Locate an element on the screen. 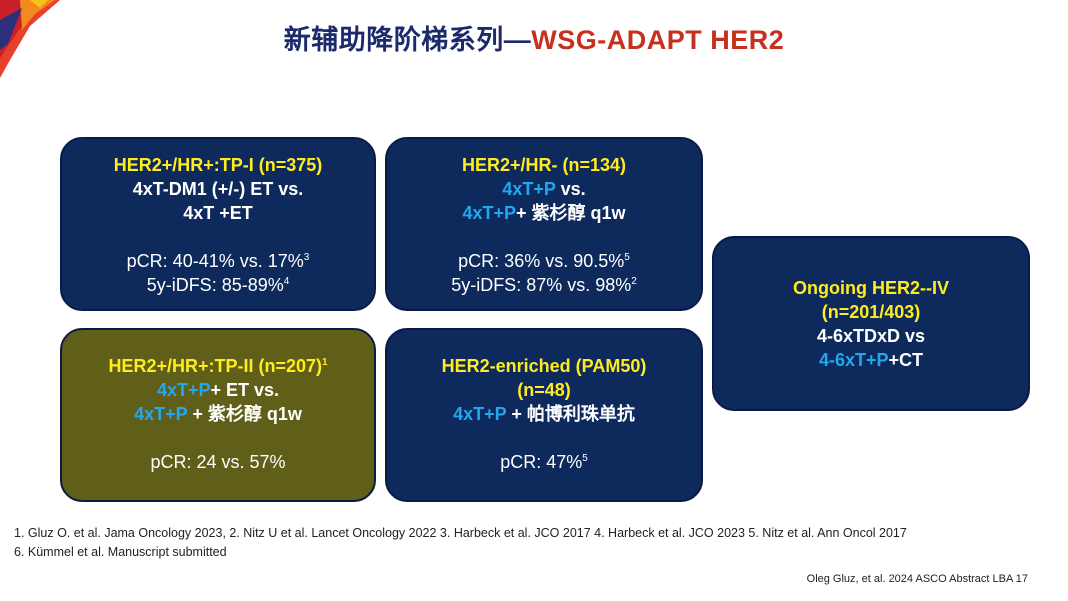  card5-regimen-b: 4-6xT+P+CT is located at coordinates (871, 360).